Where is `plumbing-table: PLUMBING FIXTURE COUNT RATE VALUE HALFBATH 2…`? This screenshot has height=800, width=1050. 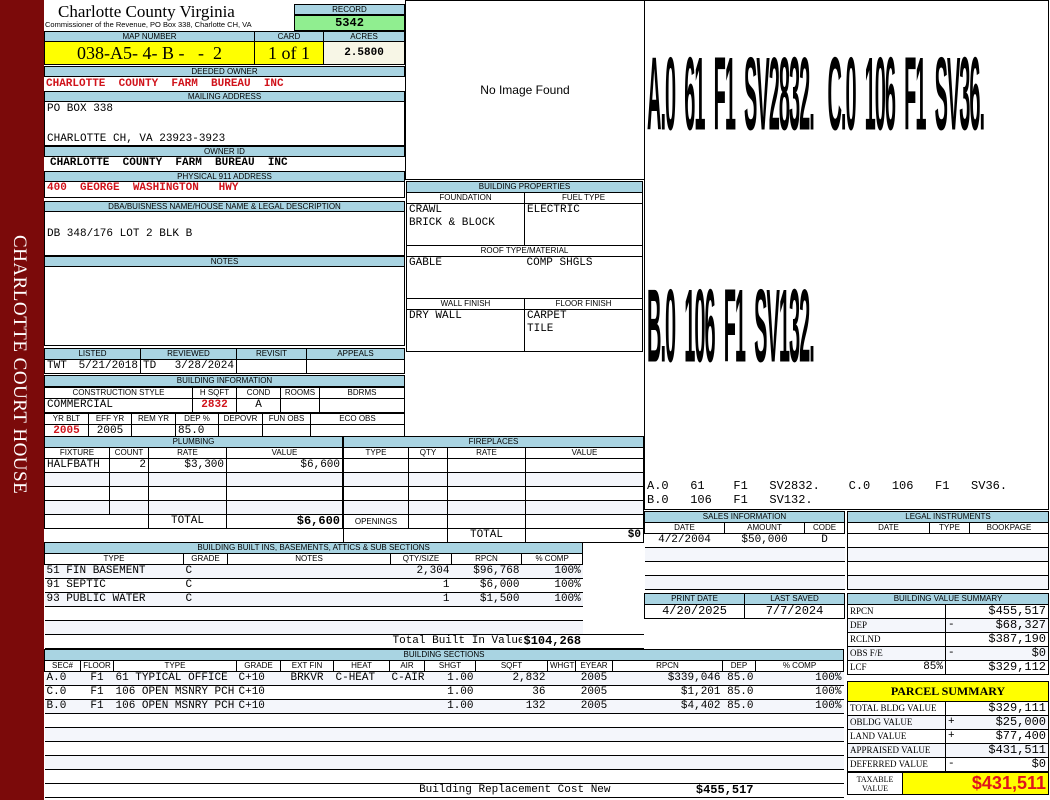 plumbing-table: PLUMBING FIXTURE COUNT RATE VALUE HALFBATH 2… is located at coordinates (193, 482).